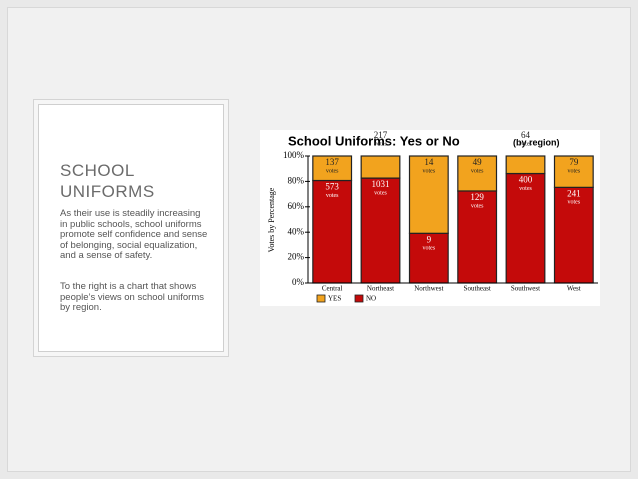 This screenshot has width=638, height=479. What do you see at coordinates (271, 219) in the screenshot?
I see `y-axis-label: Votes by Percentage` at bounding box center [271, 219].